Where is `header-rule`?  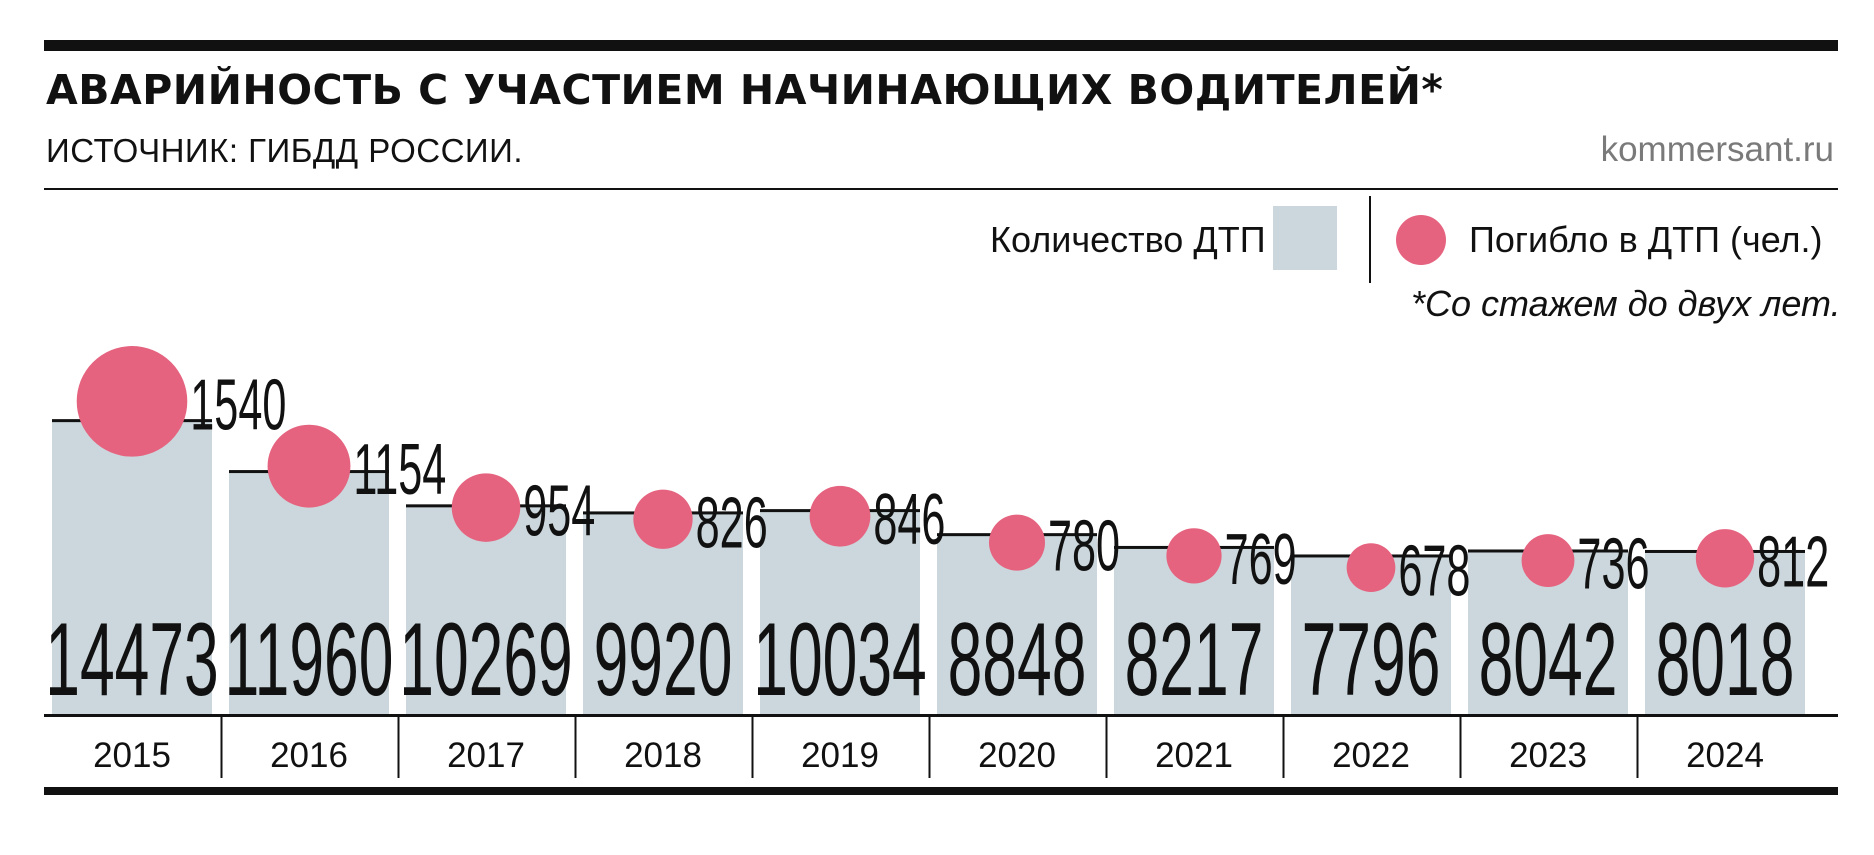 header-rule is located at coordinates (941, 189).